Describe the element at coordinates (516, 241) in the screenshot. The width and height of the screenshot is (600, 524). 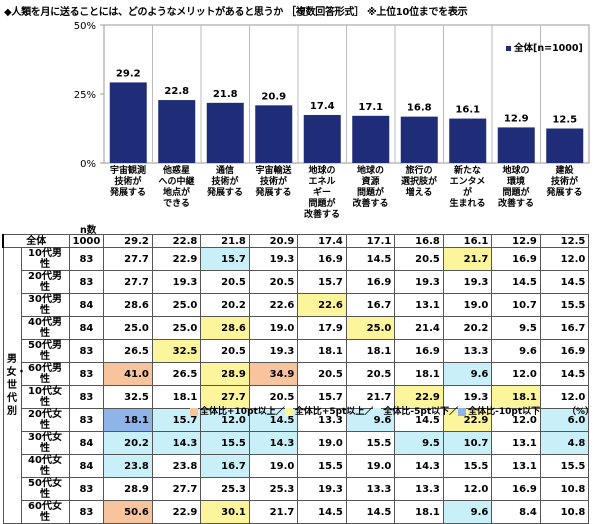
I see `value-cell: 12.9` at that location.